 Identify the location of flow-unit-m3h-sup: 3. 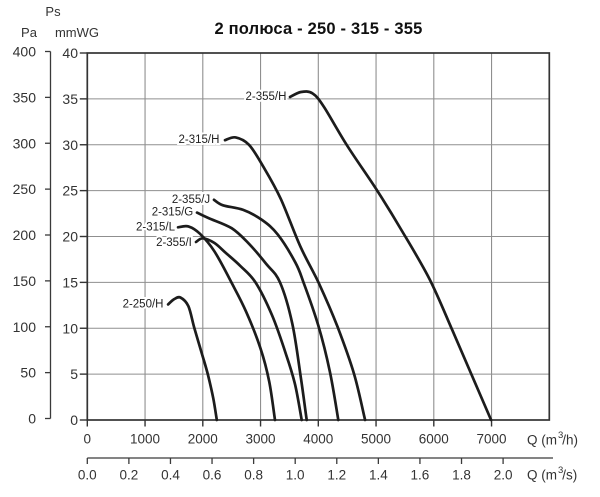
(561, 435).